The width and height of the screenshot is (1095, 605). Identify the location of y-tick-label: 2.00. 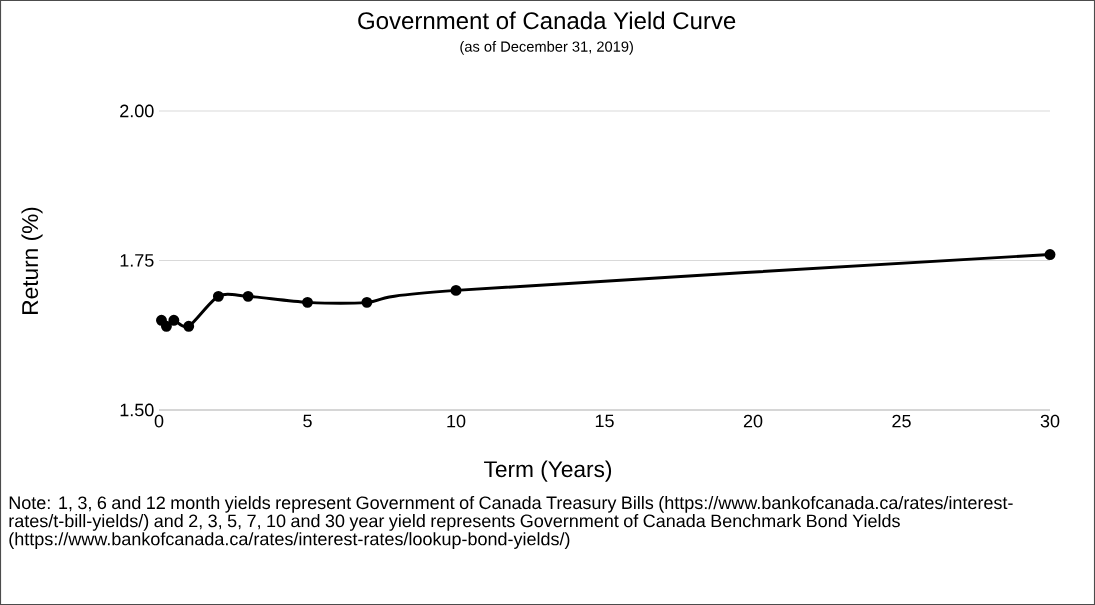
(137, 111).